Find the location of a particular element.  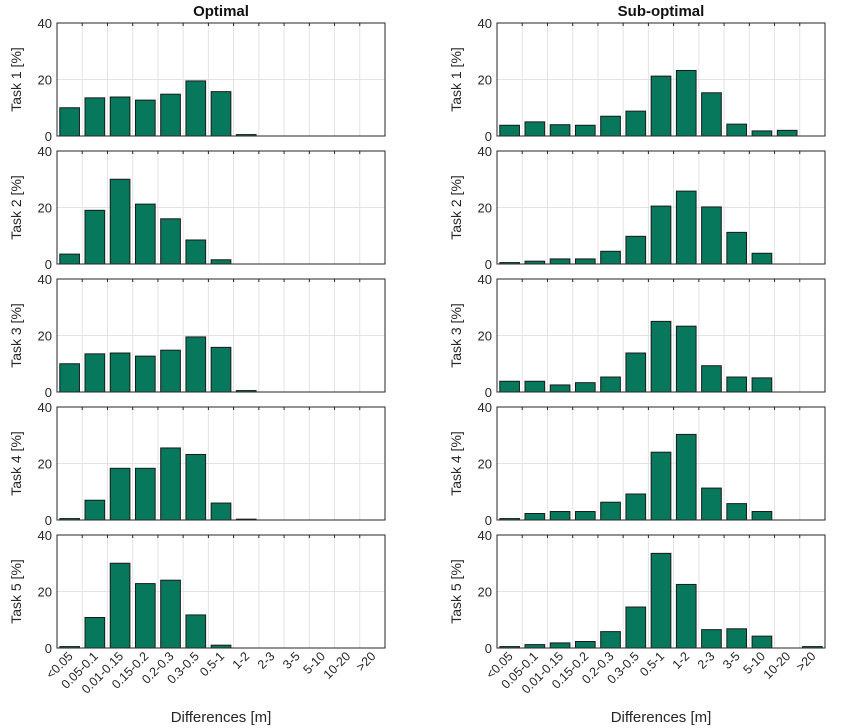

panel-optimal-task-2: 0 20 40 Task 2 [%] is located at coordinates (197, 208).